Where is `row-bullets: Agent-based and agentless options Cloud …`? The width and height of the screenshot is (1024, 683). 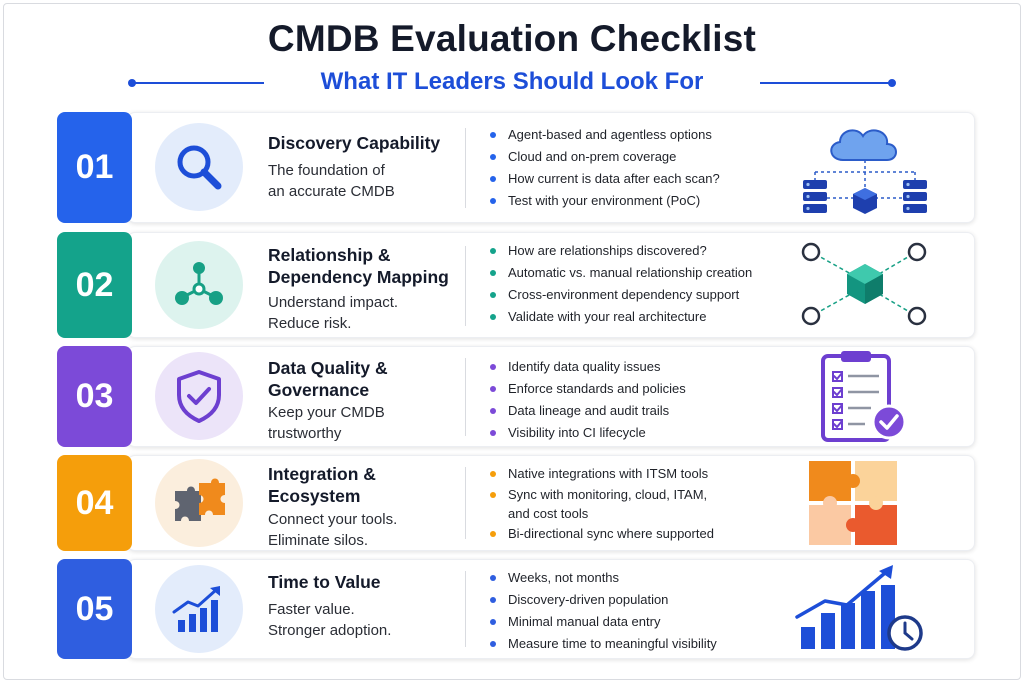 row-bullets: Agent-based and agentless options Cloud … is located at coordinates (605, 168).